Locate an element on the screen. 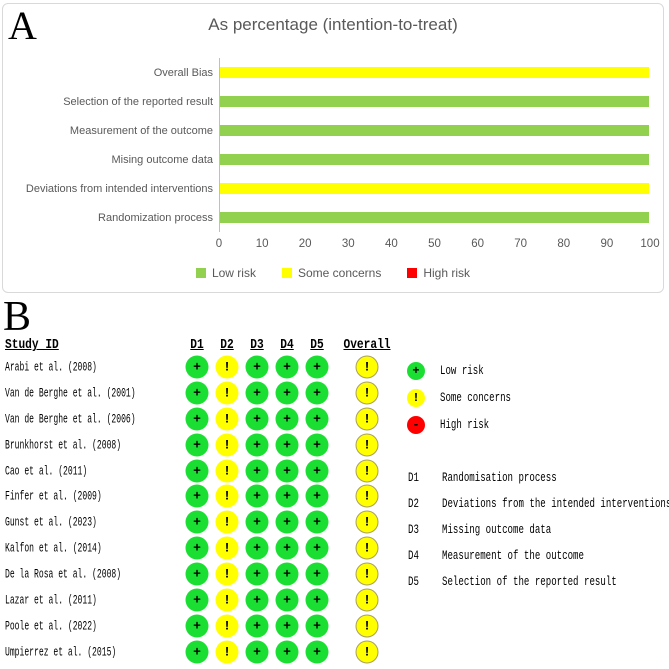 This screenshot has height=669, width=669. bar-row: Selection of the reported result is located at coordinates (333, 101).